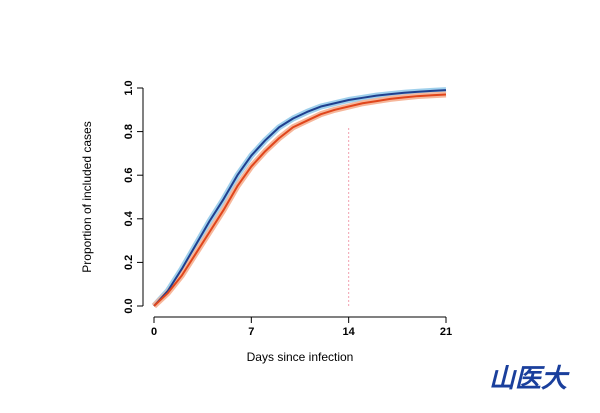 Image resolution: width=600 pixels, height=413 pixels. What do you see at coordinates (446, 332) in the screenshot?
I see `x-tick-label: 21` at bounding box center [446, 332].